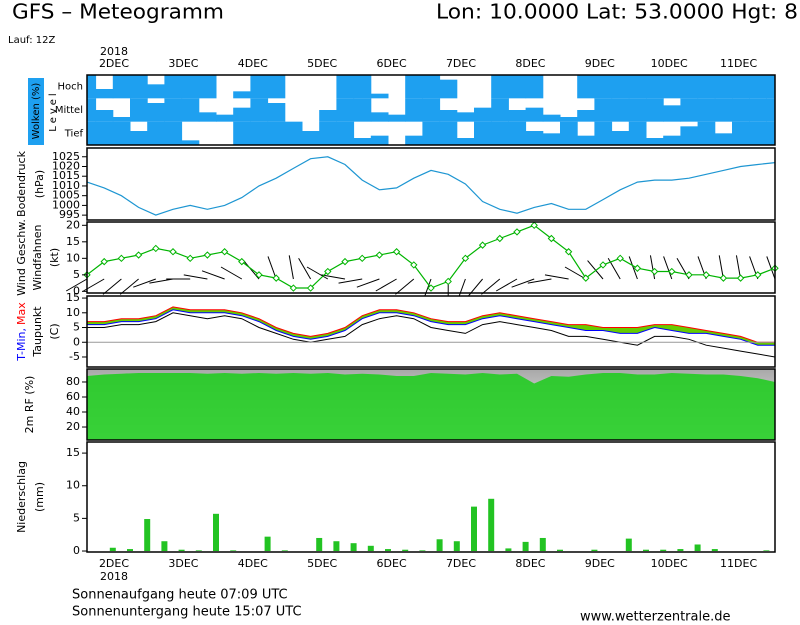 The image size is (800, 625). What do you see at coordinates (617, 12) in the screenshot?
I see `location: Lon: 10.0000 Lat: 53.0000 Hgt: 8` at bounding box center [617, 12].